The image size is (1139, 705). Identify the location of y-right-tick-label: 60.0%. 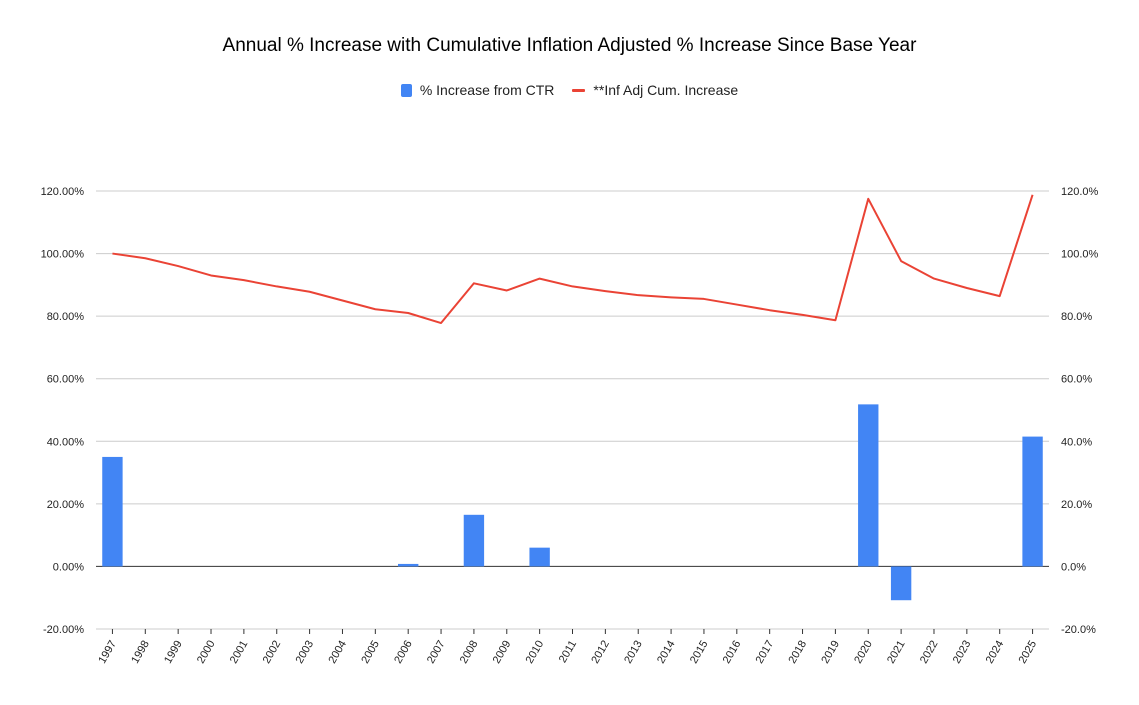
(1076, 380).